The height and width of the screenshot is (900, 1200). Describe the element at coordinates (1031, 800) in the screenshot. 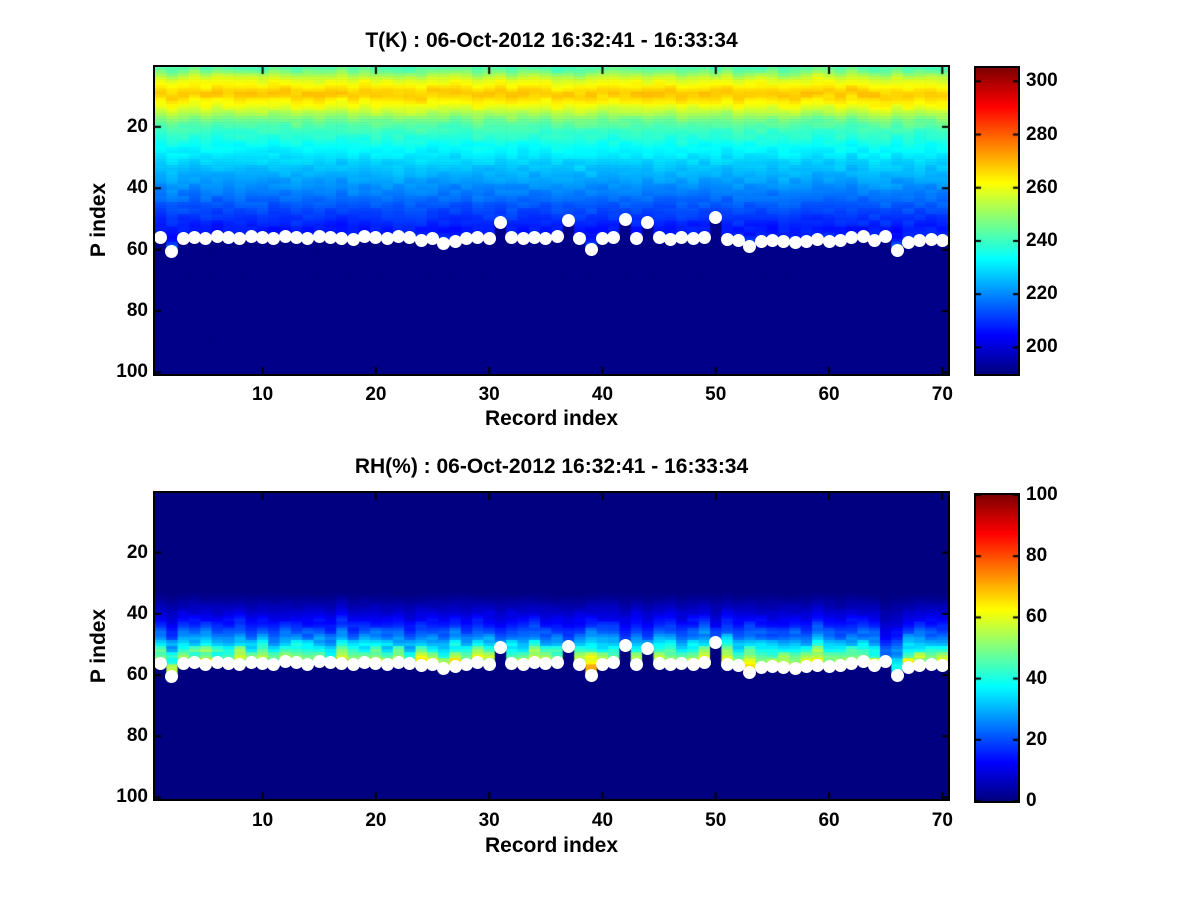

I see `colorbar-tick-label: 0` at that location.